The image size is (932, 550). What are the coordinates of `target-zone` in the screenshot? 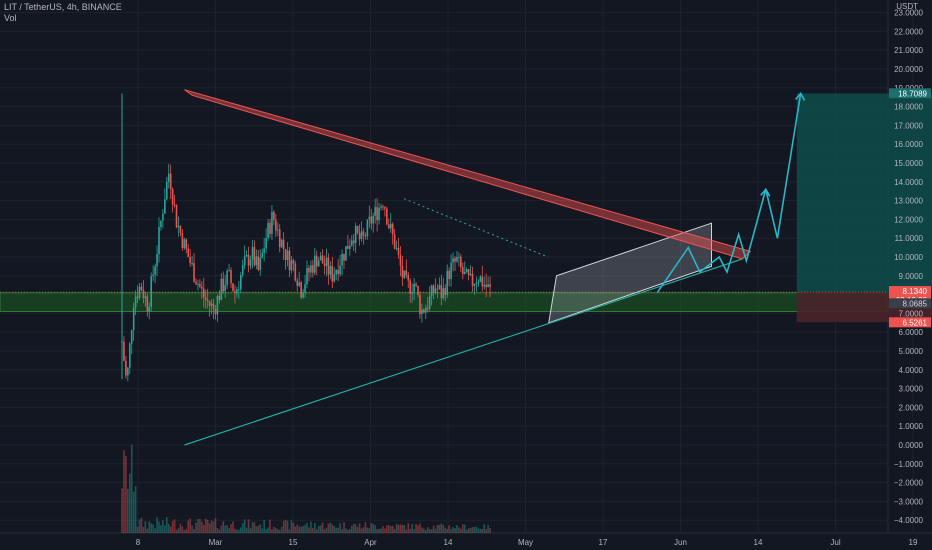 It's located at (864, 193).